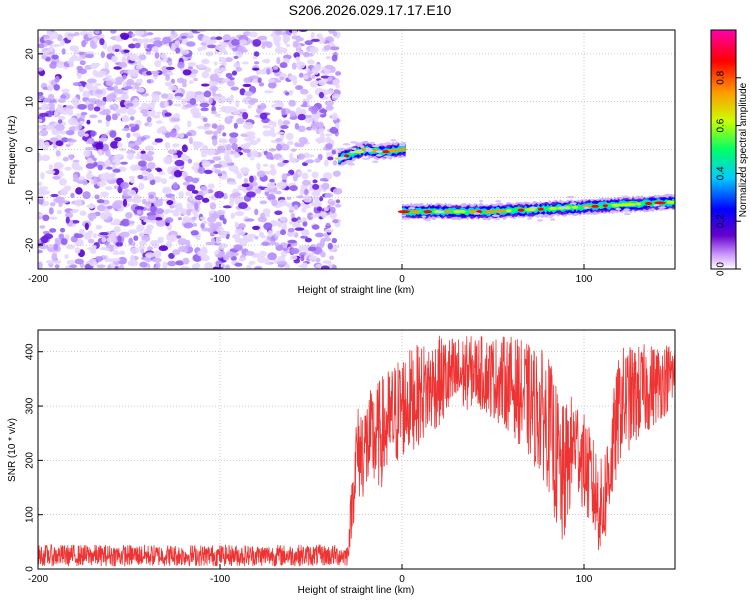  I want to click on snr-x-tick-label: -200, so click(38, 579).